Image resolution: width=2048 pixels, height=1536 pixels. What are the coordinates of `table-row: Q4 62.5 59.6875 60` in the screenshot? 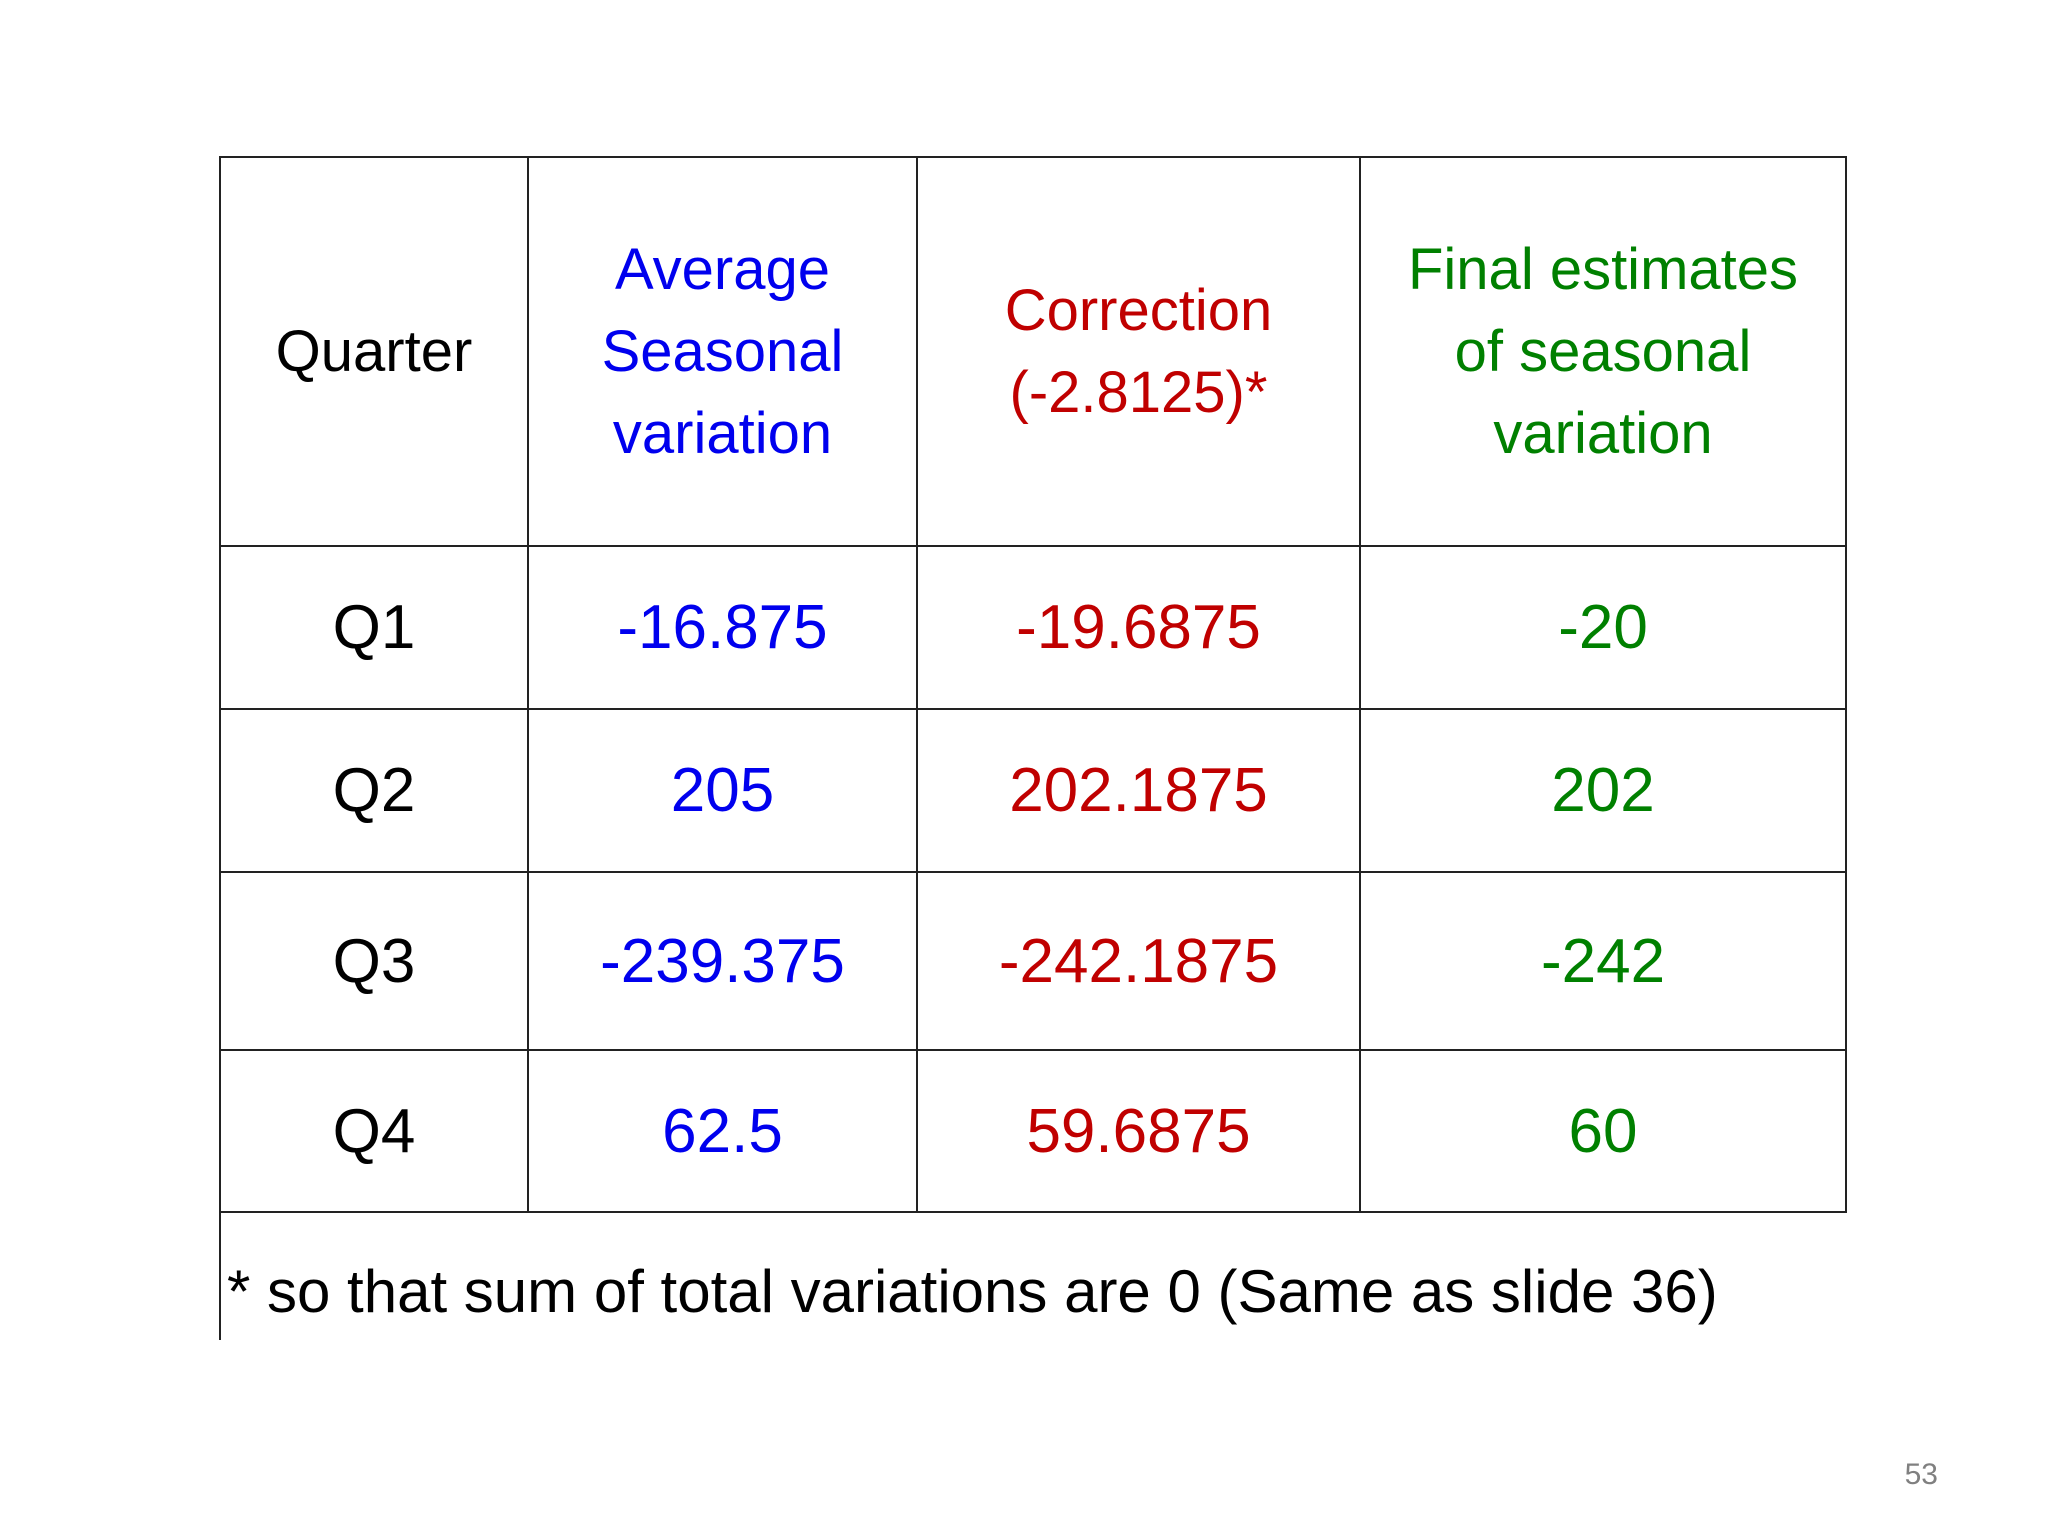 It's located at (1033, 1131).